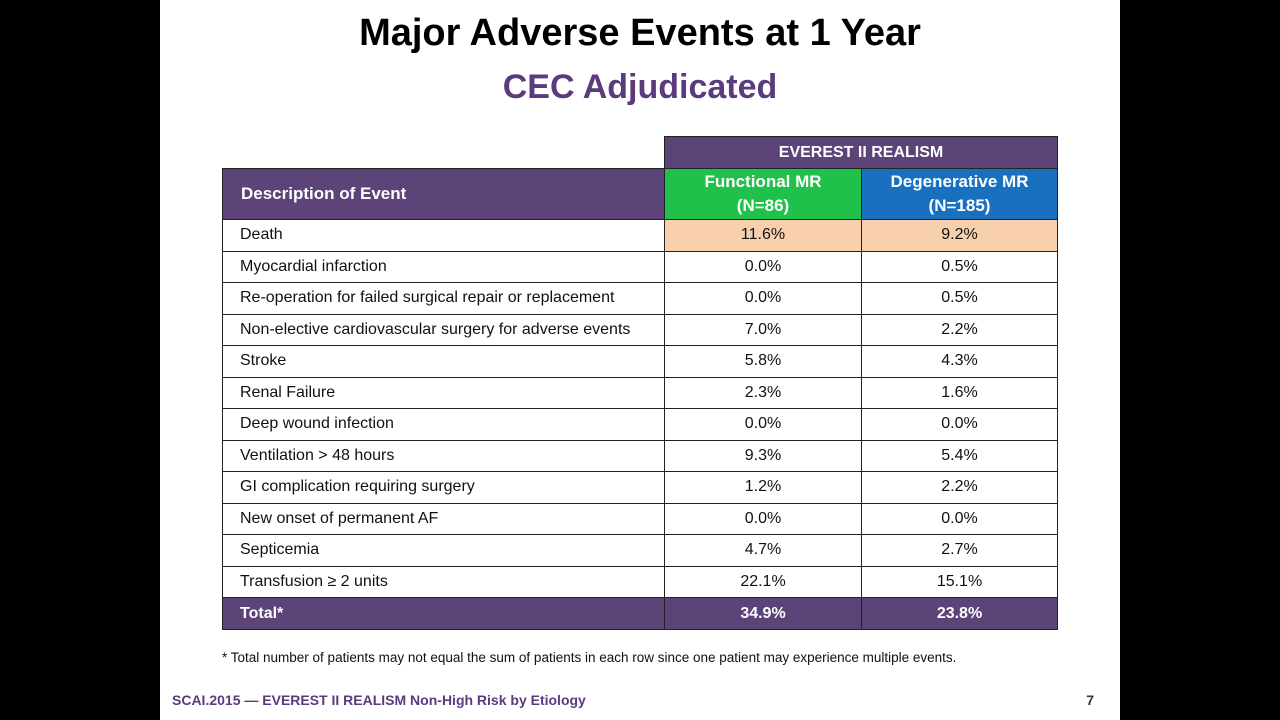 The width and height of the screenshot is (1280, 720). I want to click on slide-subtitle: CEC Adjudicated, so click(640, 87).